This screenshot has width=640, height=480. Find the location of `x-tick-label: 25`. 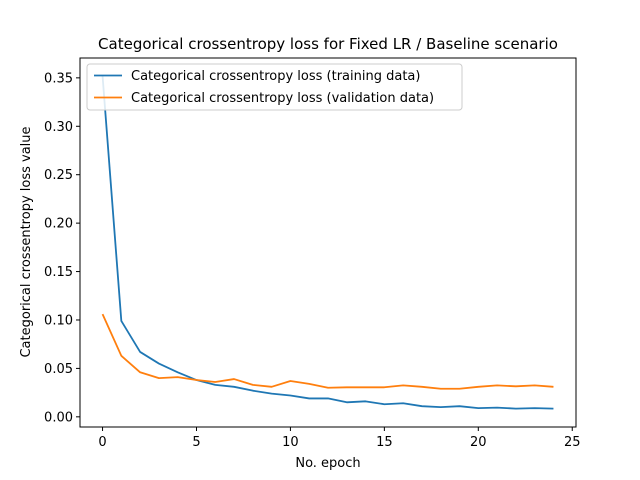

x-tick-label: 25 is located at coordinates (572, 442).